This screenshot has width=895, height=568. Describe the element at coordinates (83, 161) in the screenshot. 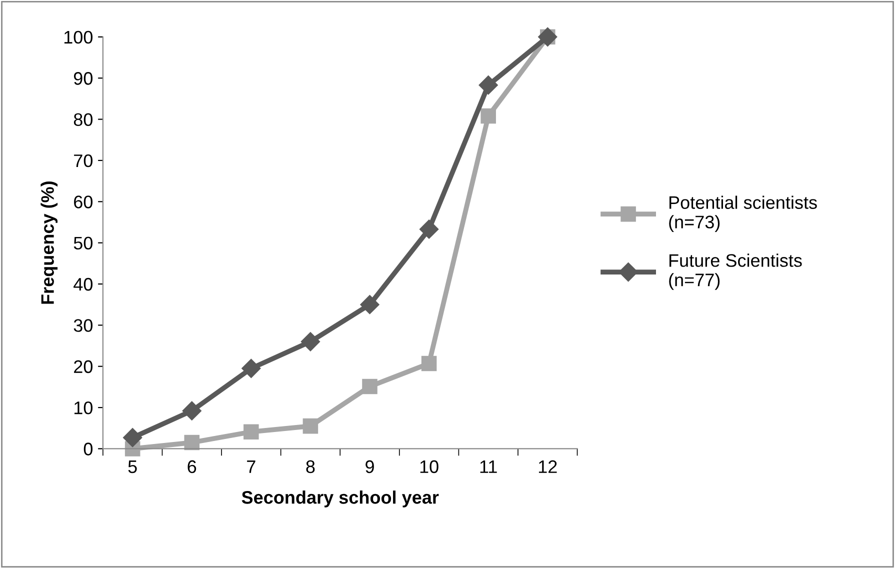

I see `y-tick-label: 70` at that location.